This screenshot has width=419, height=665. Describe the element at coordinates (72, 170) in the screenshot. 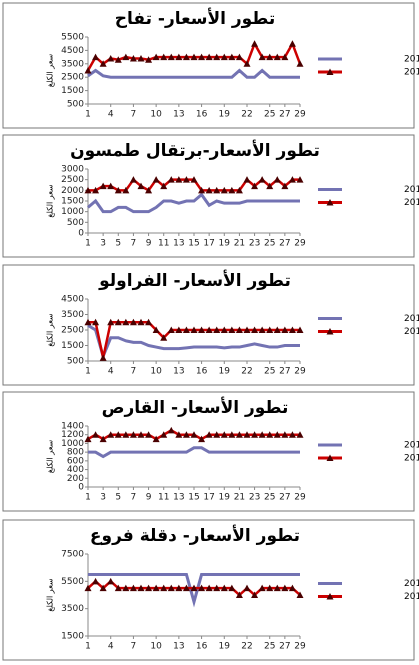

I see `y-tick-label: 3000` at that location.